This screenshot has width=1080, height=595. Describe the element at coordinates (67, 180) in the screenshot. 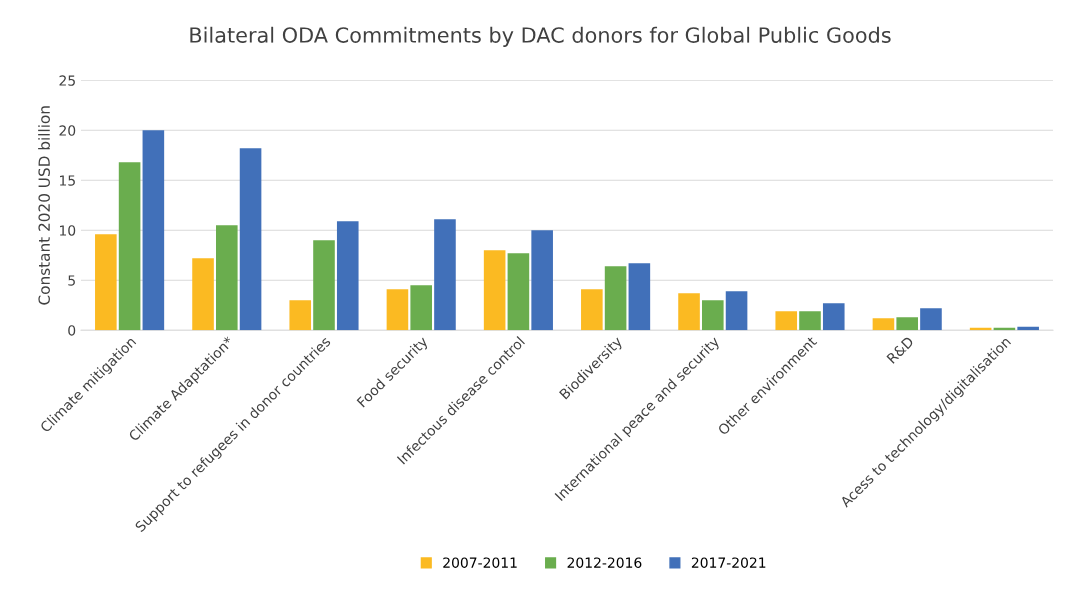

I see `y-tick-label: 15` at that location.